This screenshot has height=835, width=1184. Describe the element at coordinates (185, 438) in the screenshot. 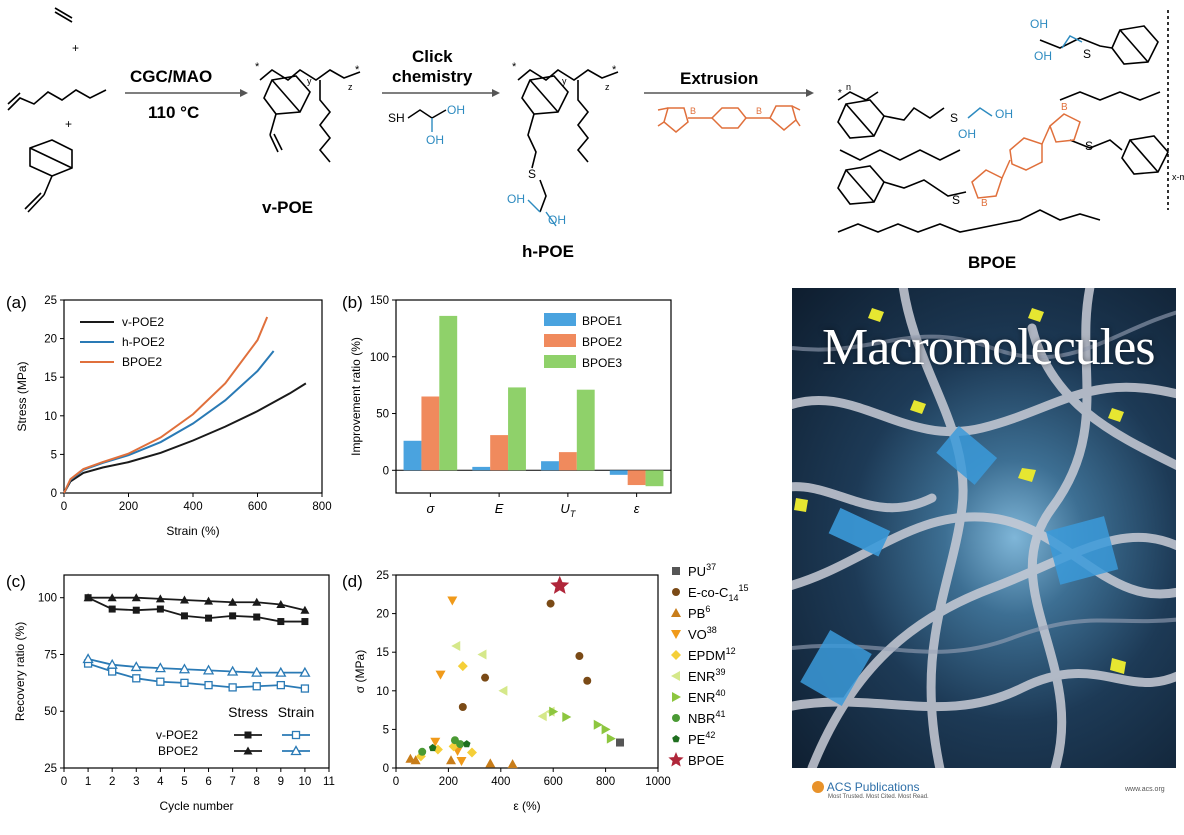

I see `series-line-v-poe2` at that location.